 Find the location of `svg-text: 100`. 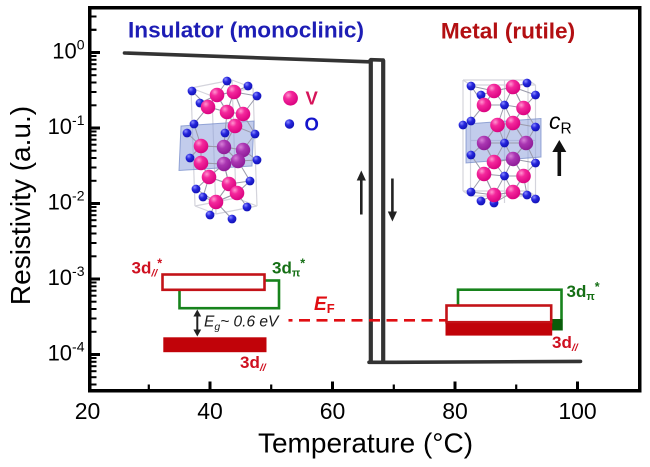

svg-text: 100 is located at coordinates (577, 411).